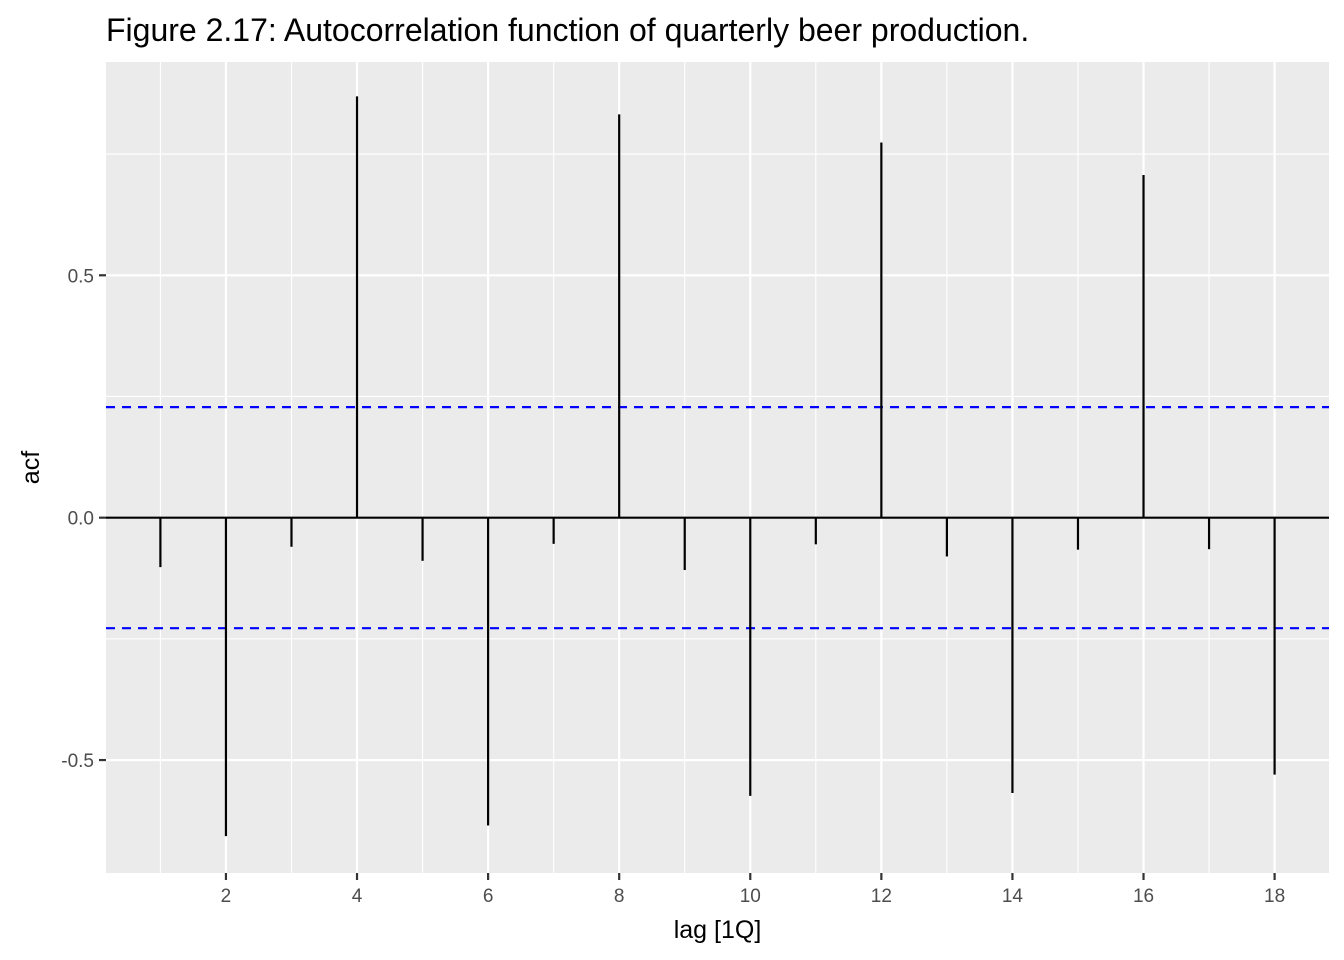  Describe the element at coordinates (881, 896) in the screenshot. I see `x-tick-label: 12` at that location.